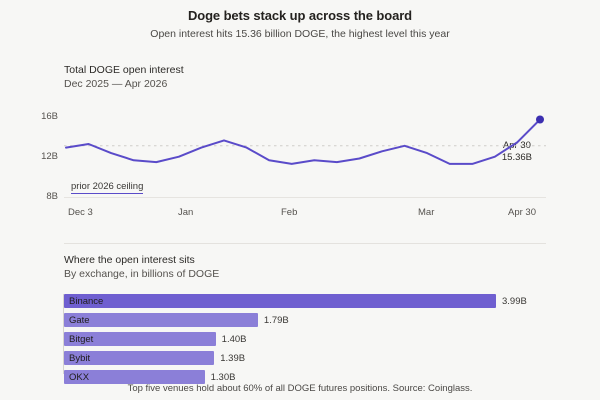 This screenshot has width=600, height=400. What do you see at coordinates (304, 321) in the screenshot?
I see `bar-row: Gate 1.79B` at bounding box center [304, 321].